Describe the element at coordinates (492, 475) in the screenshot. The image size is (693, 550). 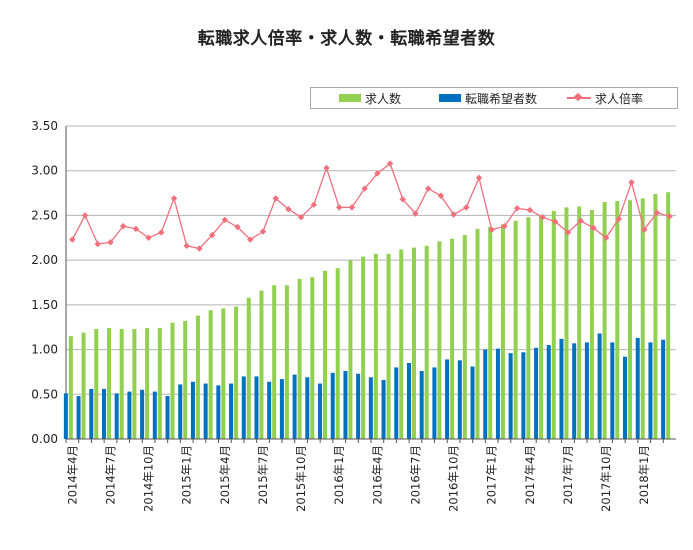
I see `x-tick-label: 2017年1月` at that location.